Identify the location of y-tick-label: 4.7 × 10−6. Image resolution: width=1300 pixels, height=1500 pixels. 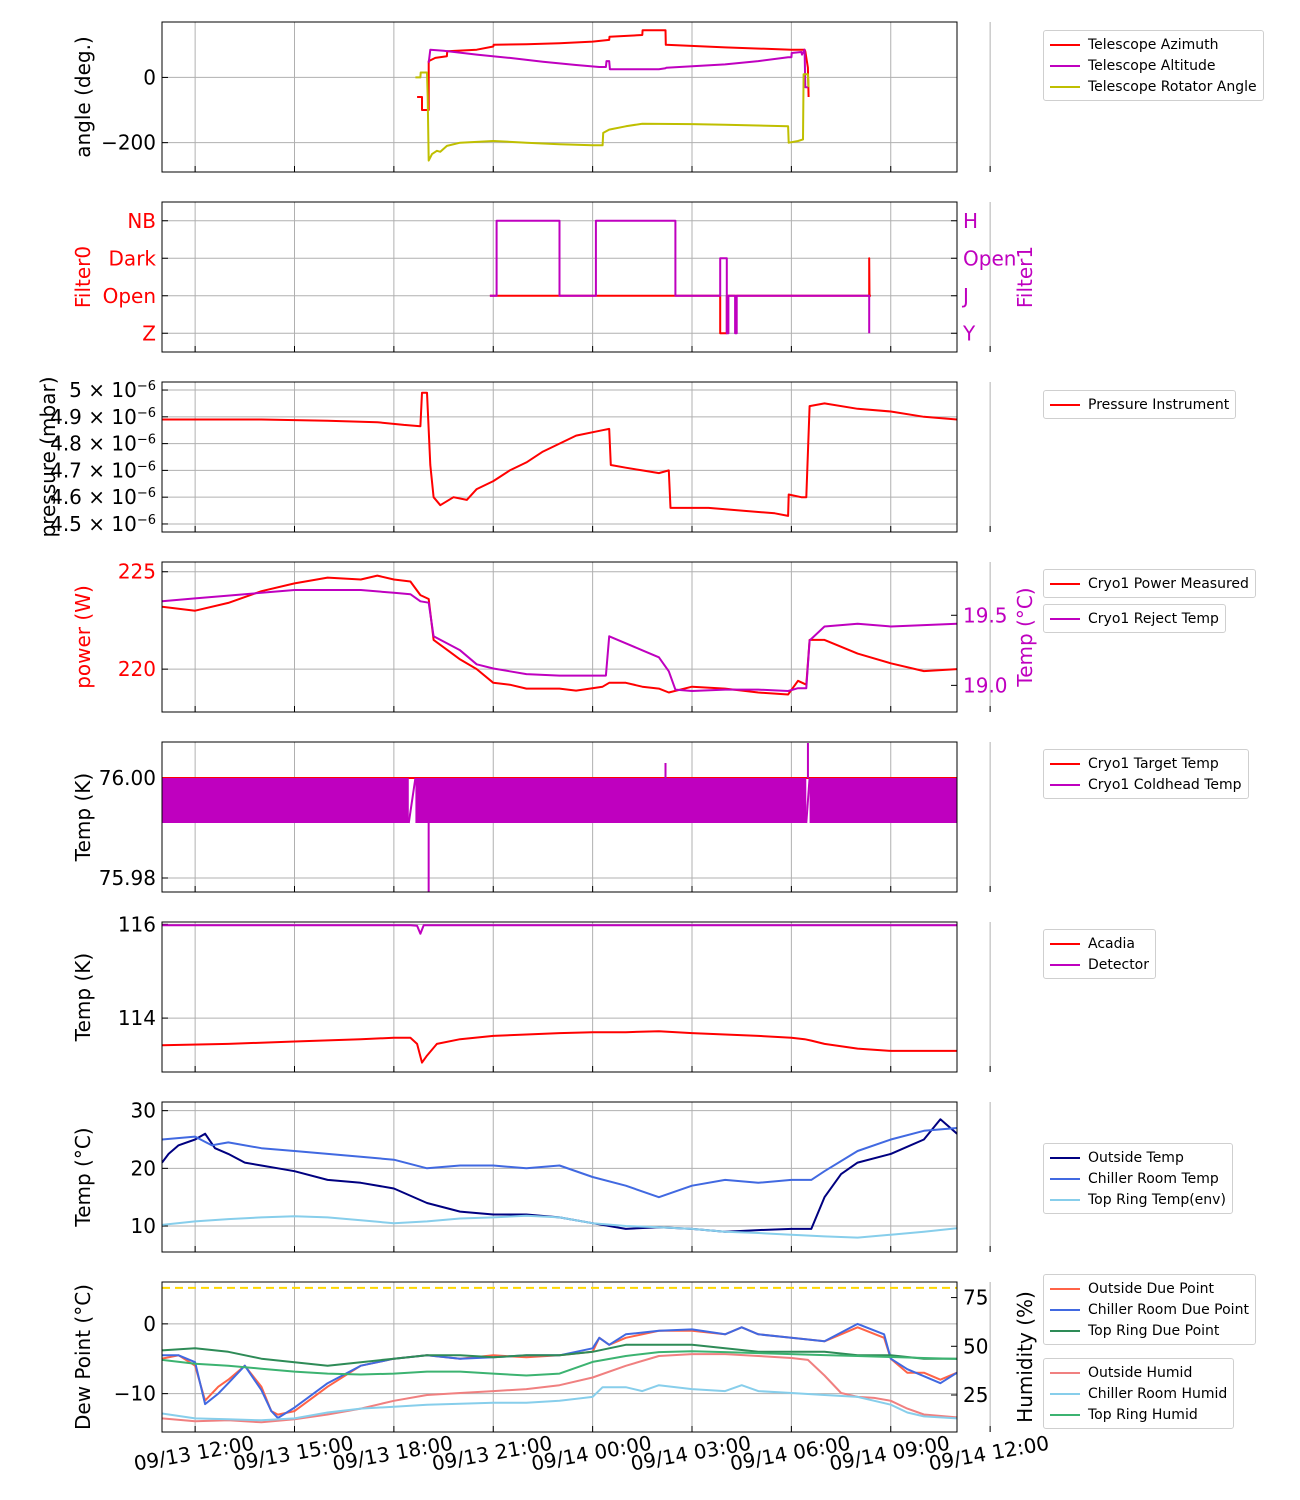
(103, 470).